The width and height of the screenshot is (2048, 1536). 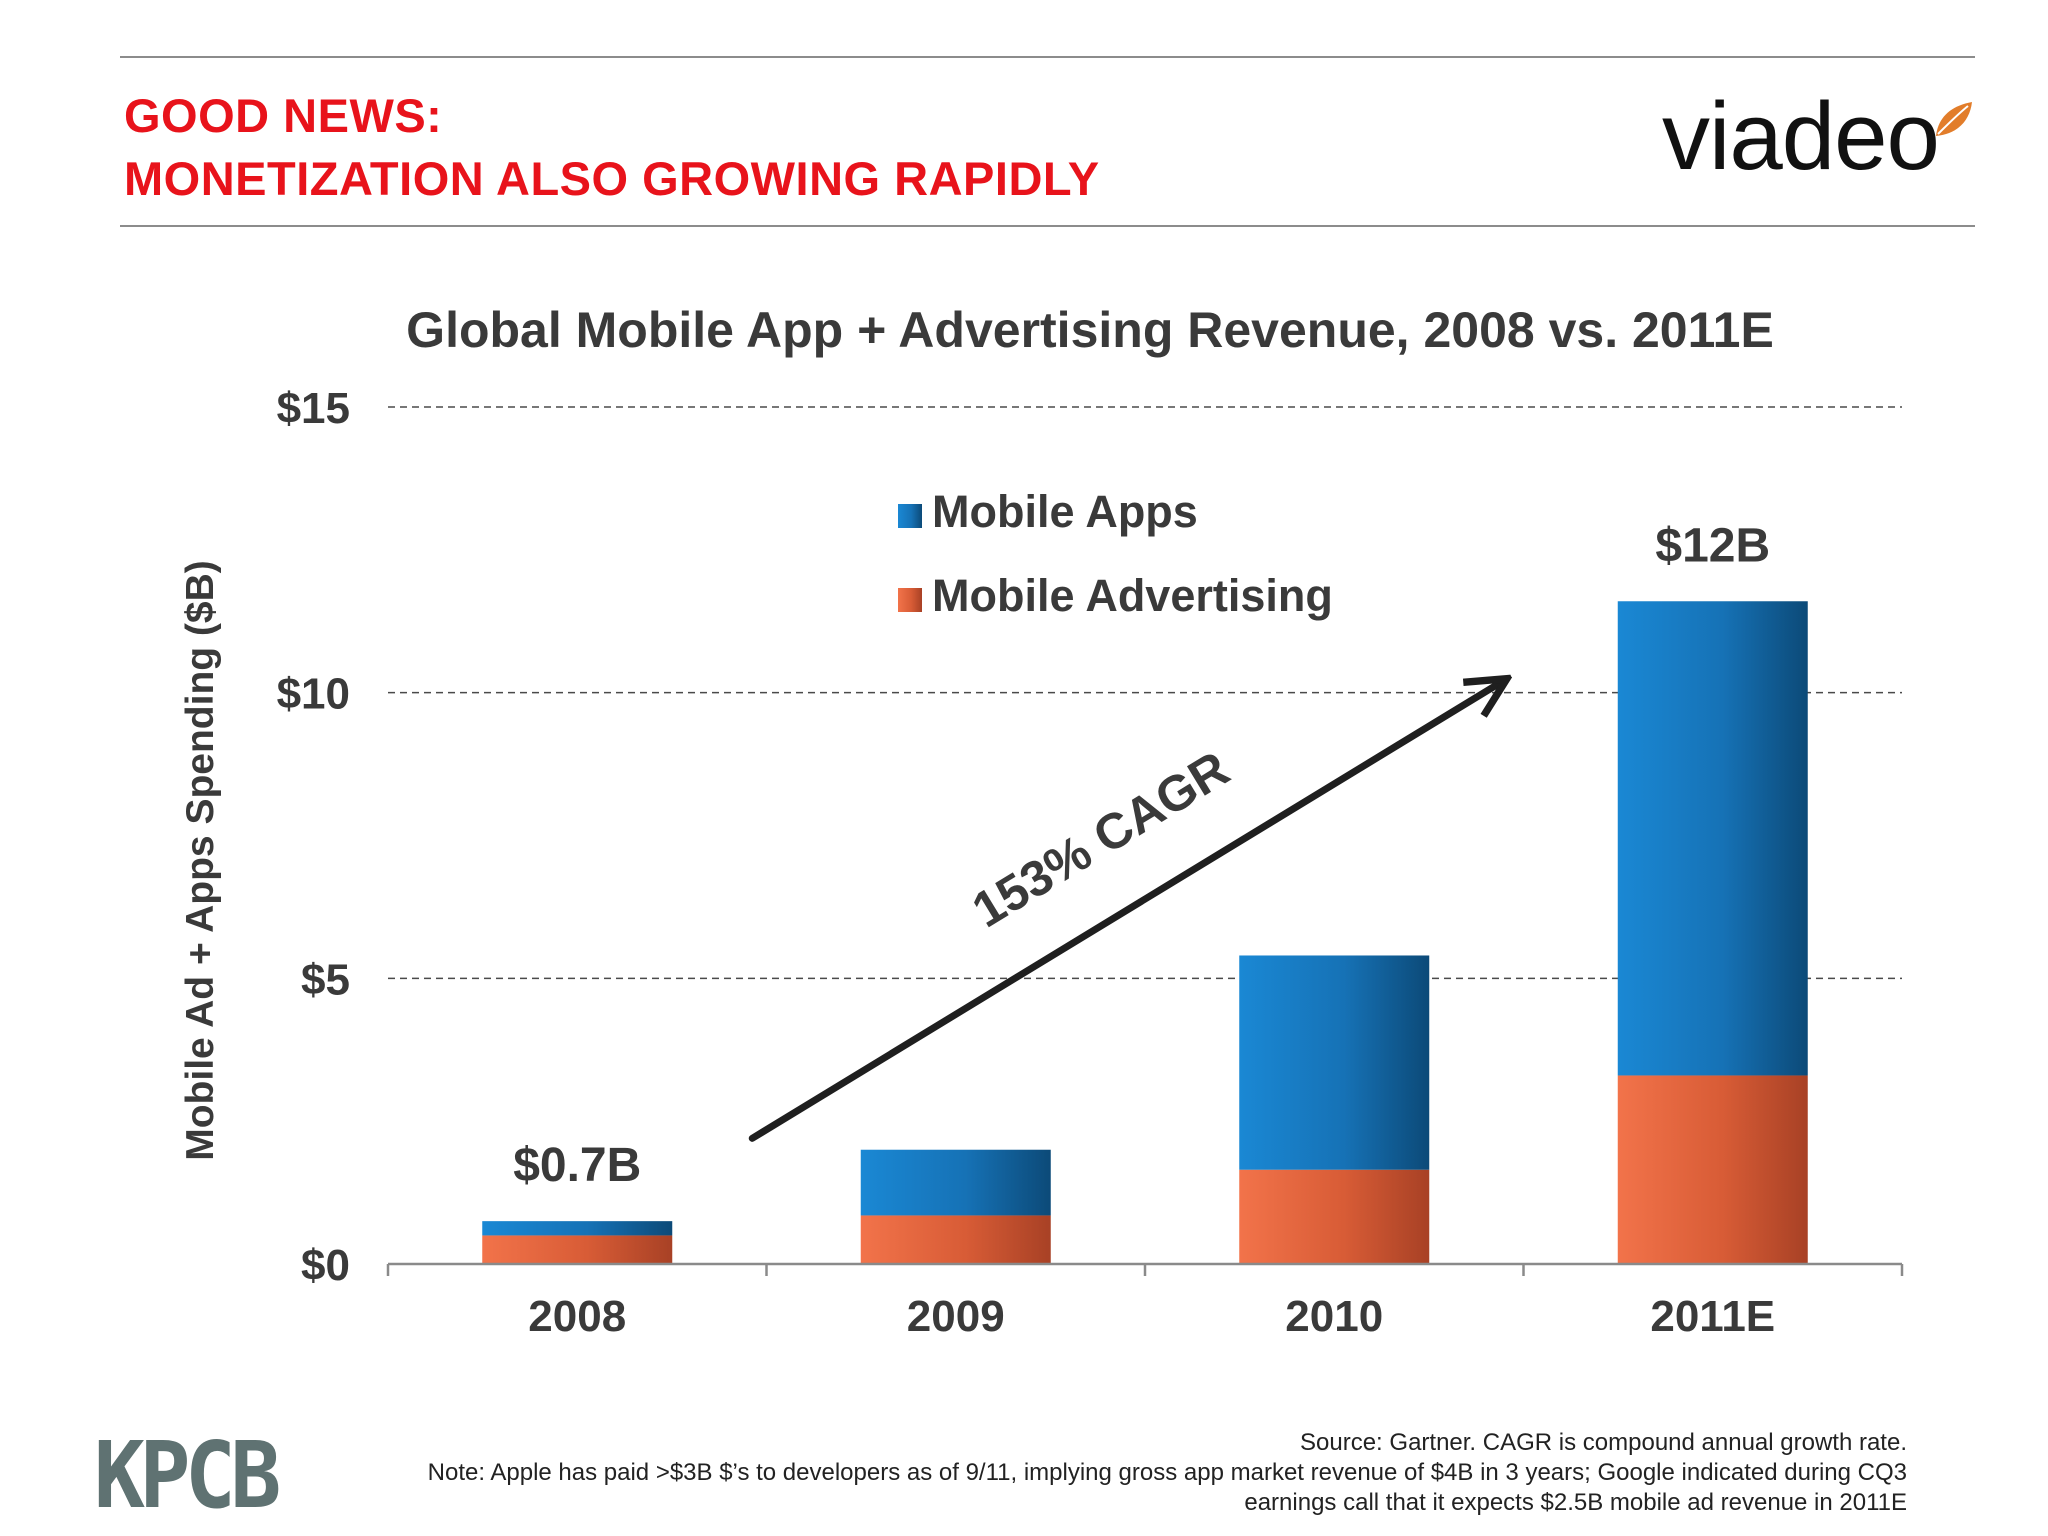 I want to click on x-tick-label: 2009, so click(x=956, y=1316).